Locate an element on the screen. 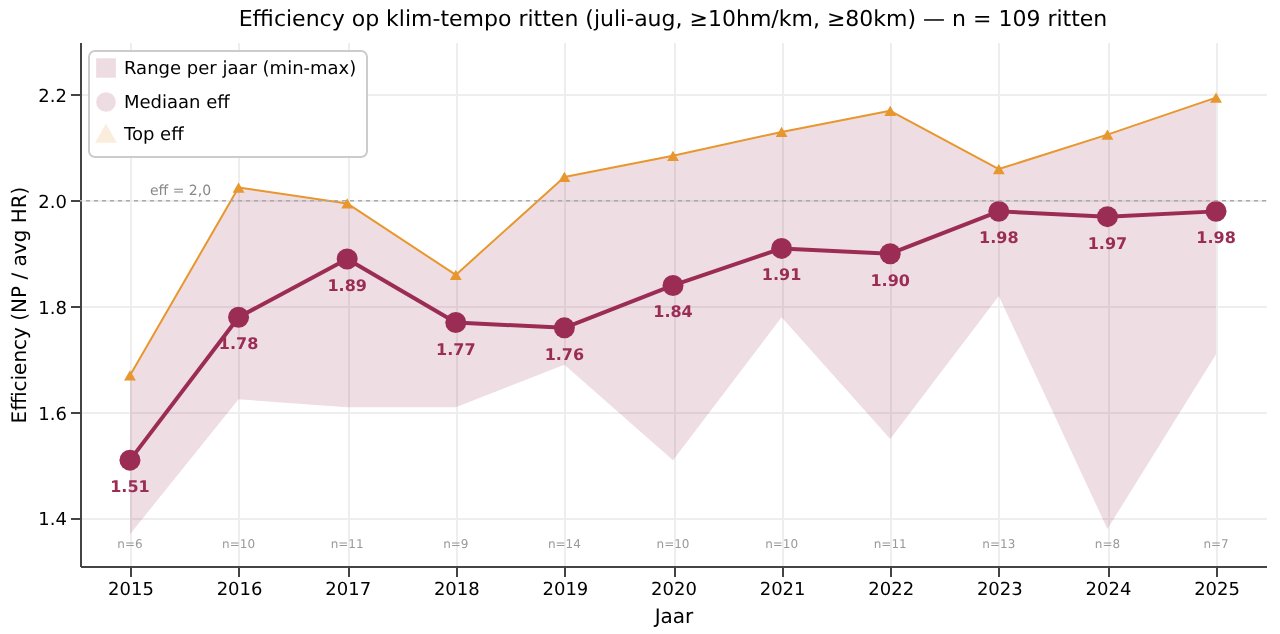 The image size is (1280, 634). data-label: 1.77 is located at coordinates (456, 349).